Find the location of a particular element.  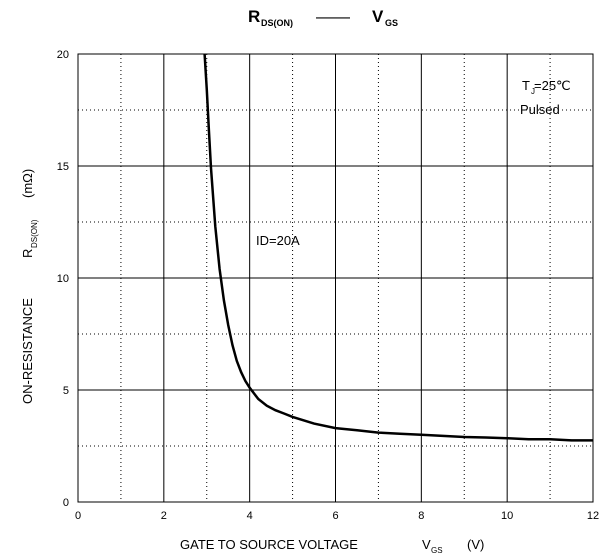

title-v-subscript: GS is located at coordinates (391, 23).